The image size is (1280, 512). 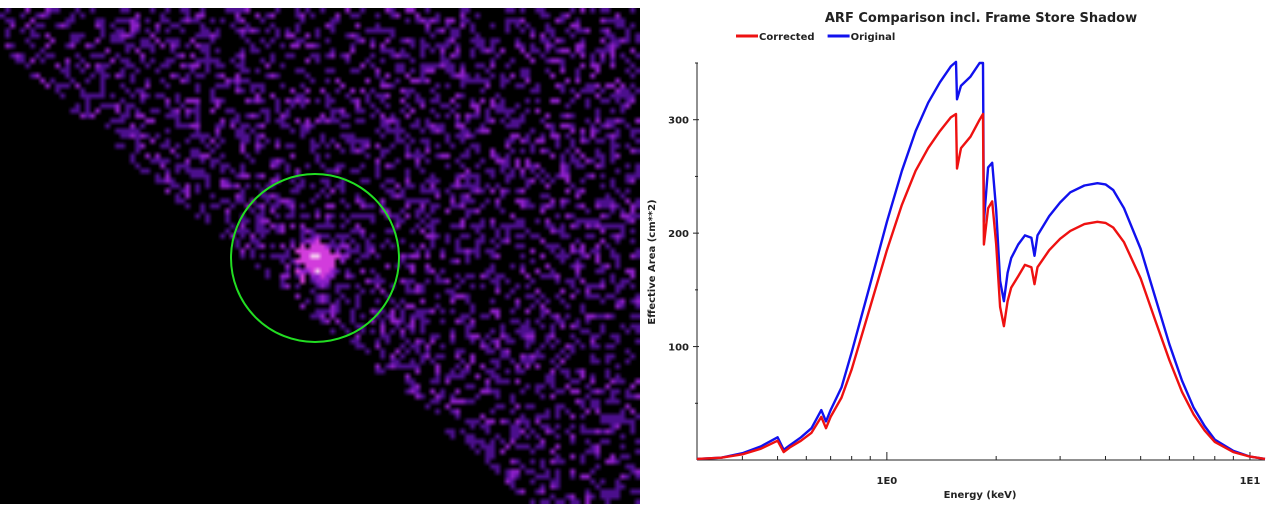 What do you see at coordinates (1250, 481) in the screenshot?
I see `x-tick-label: 1E1` at bounding box center [1250, 481].